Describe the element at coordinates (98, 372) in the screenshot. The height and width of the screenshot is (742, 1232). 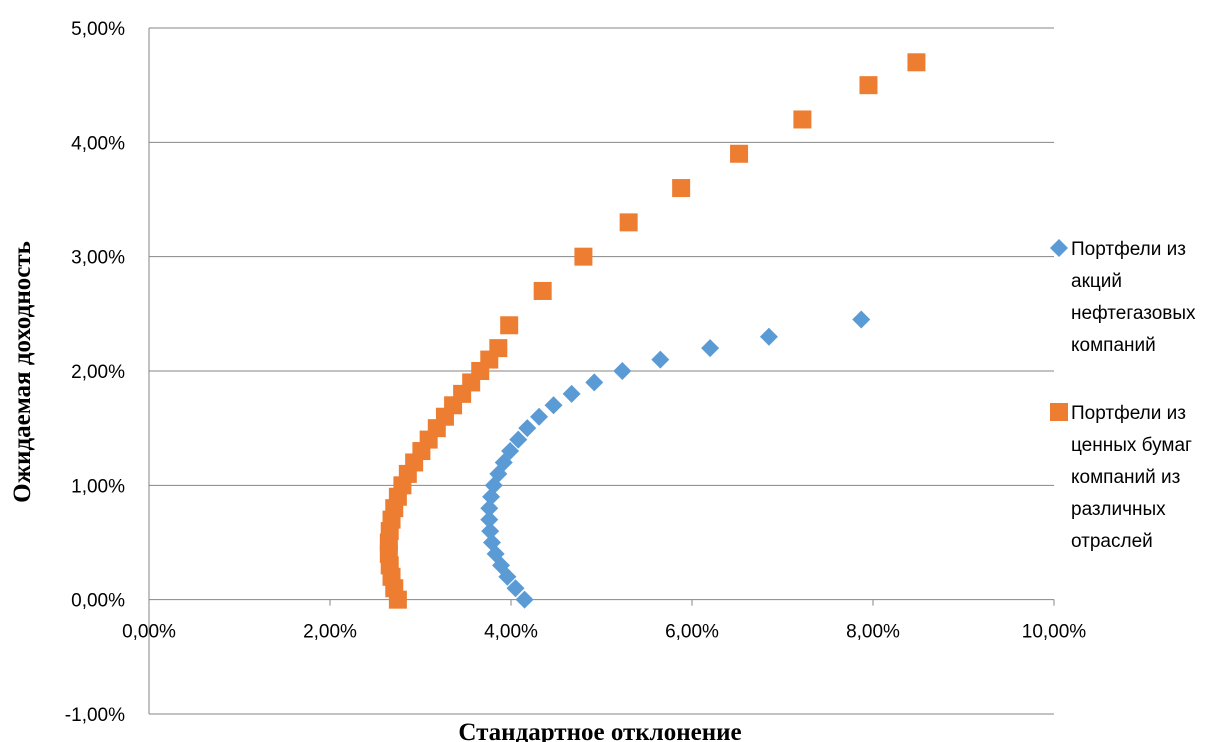
I see `y-tick-label: 2,00%` at that location.